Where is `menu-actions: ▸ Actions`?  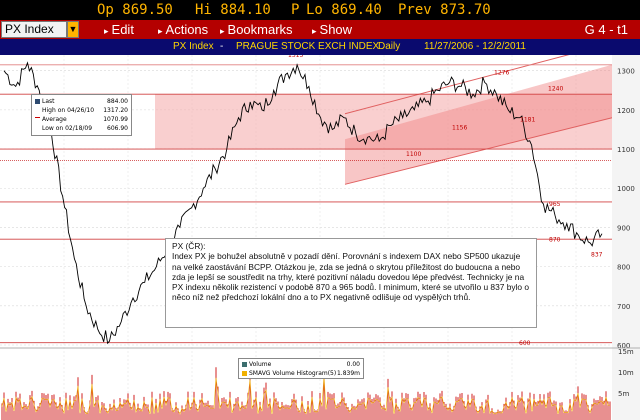 menu-actions: ▸ Actions is located at coordinates (183, 30).